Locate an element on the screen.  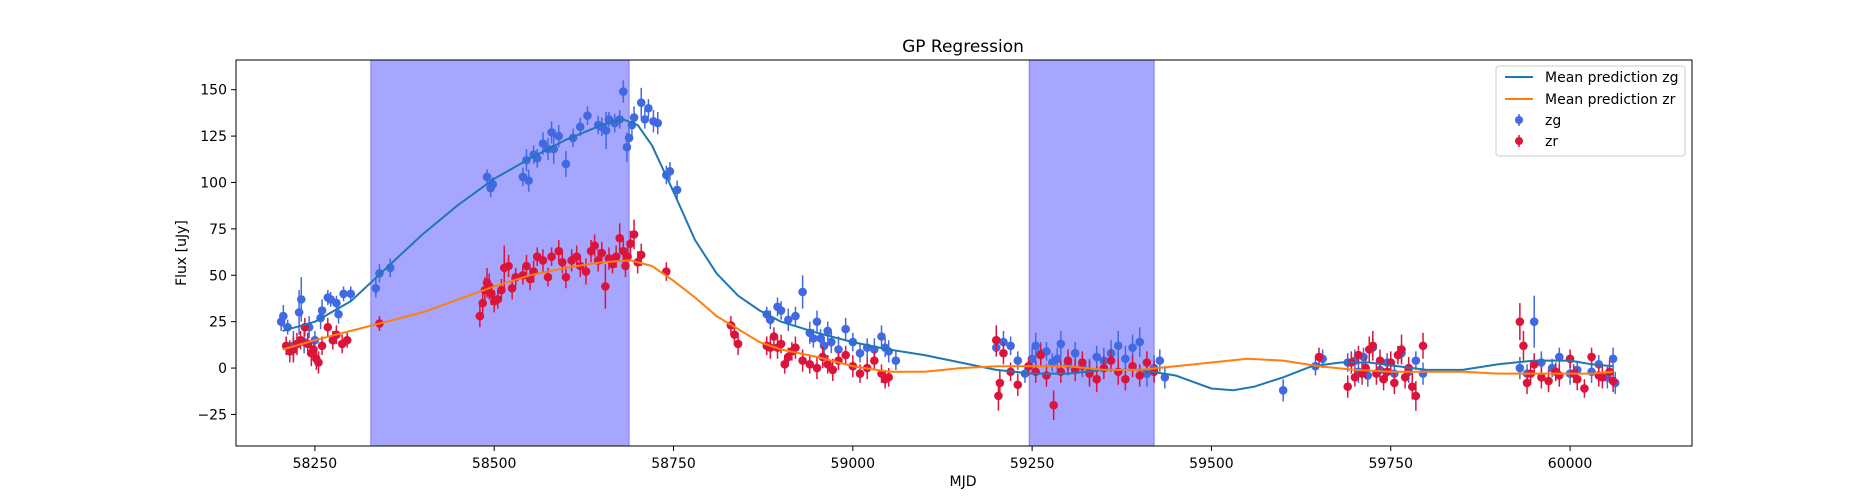
y-tick-label: 75 is located at coordinates (218, 230).